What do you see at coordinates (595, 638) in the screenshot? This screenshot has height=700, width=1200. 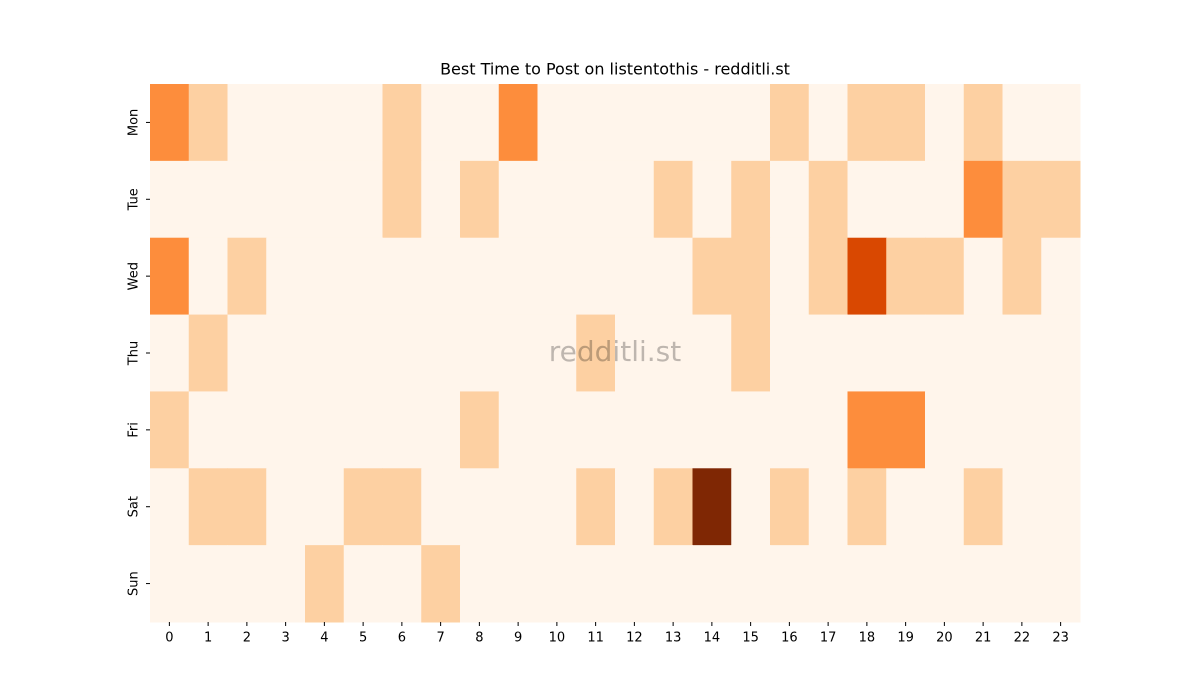 I see `x-tick-label: 11` at bounding box center [595, 638].